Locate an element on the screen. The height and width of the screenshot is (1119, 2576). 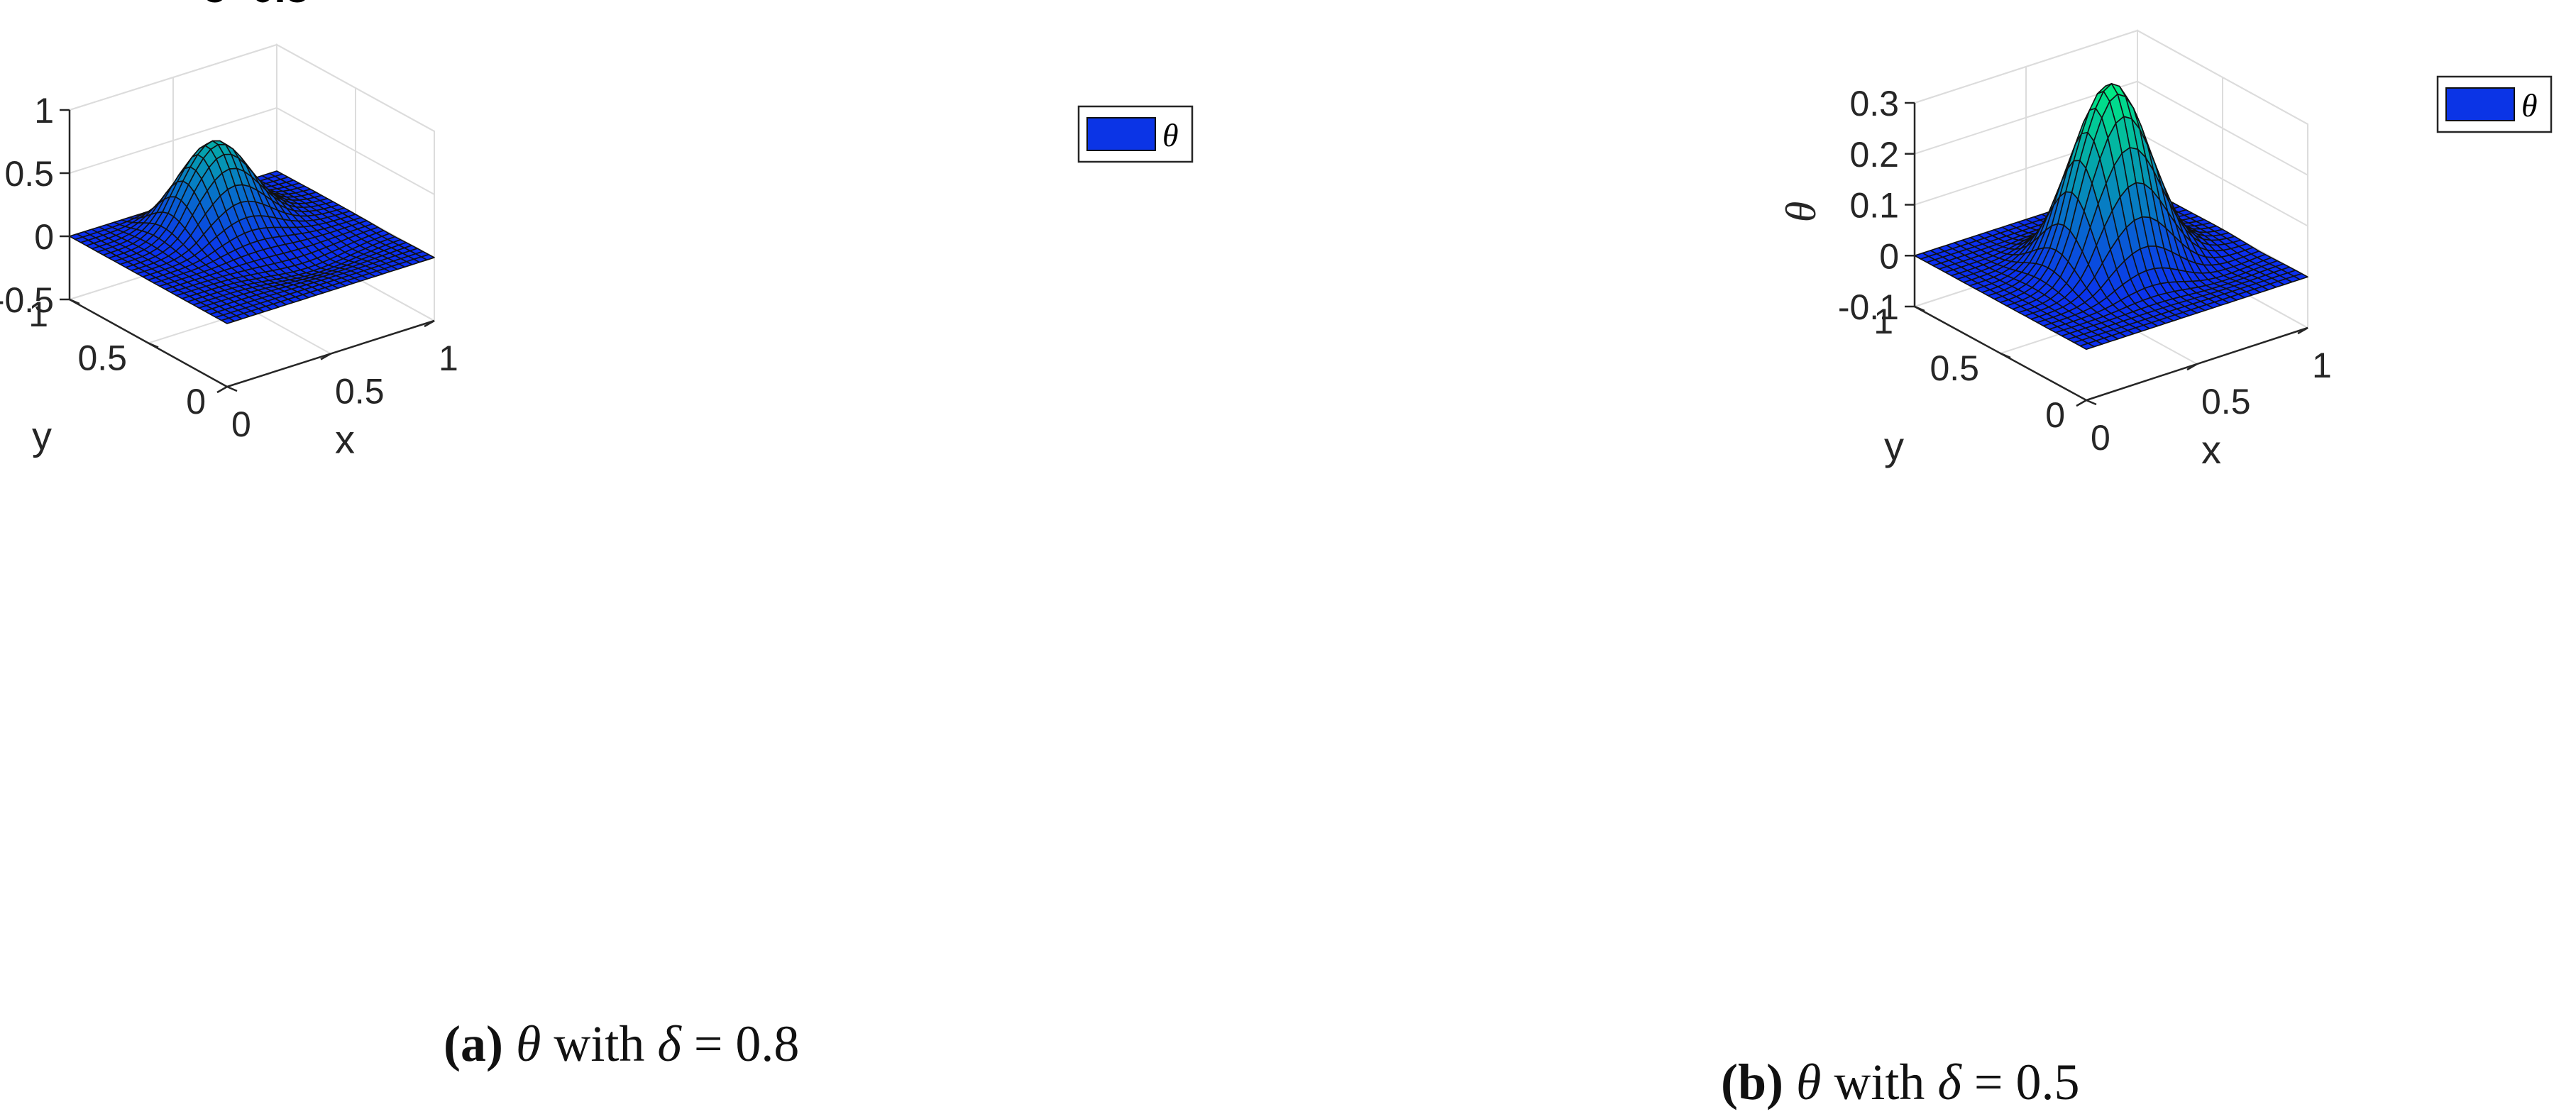
caption-a-value: = 0.8 is located at coordinates (746, 1043).